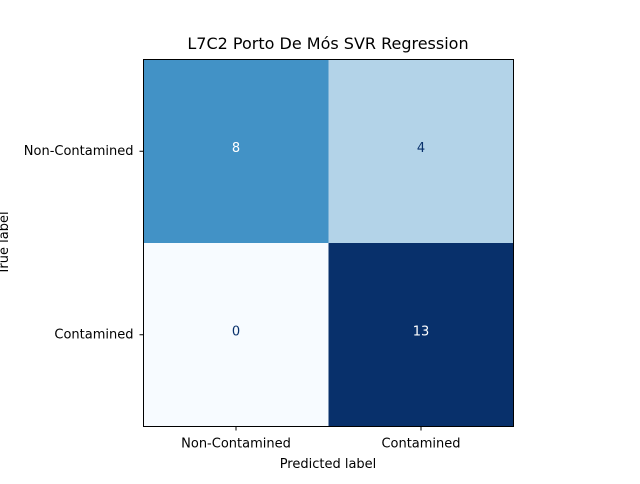 The height and width of the screenshot is (484, 640). Describe the element at coordinates (79, 151) in the screenshot. I see `y-tick-label-non-contamined: Non-Contamined` at that location.